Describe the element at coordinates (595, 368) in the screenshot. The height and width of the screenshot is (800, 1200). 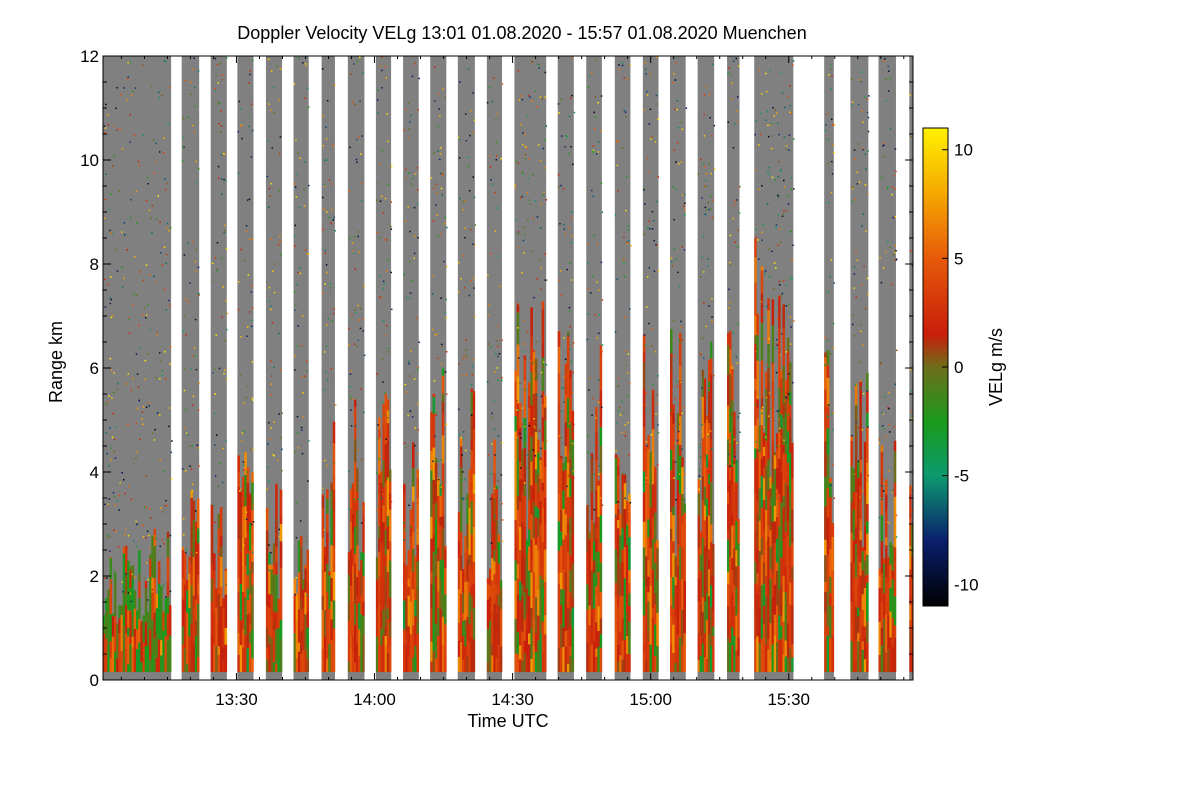
I see `scan-block` at that location.